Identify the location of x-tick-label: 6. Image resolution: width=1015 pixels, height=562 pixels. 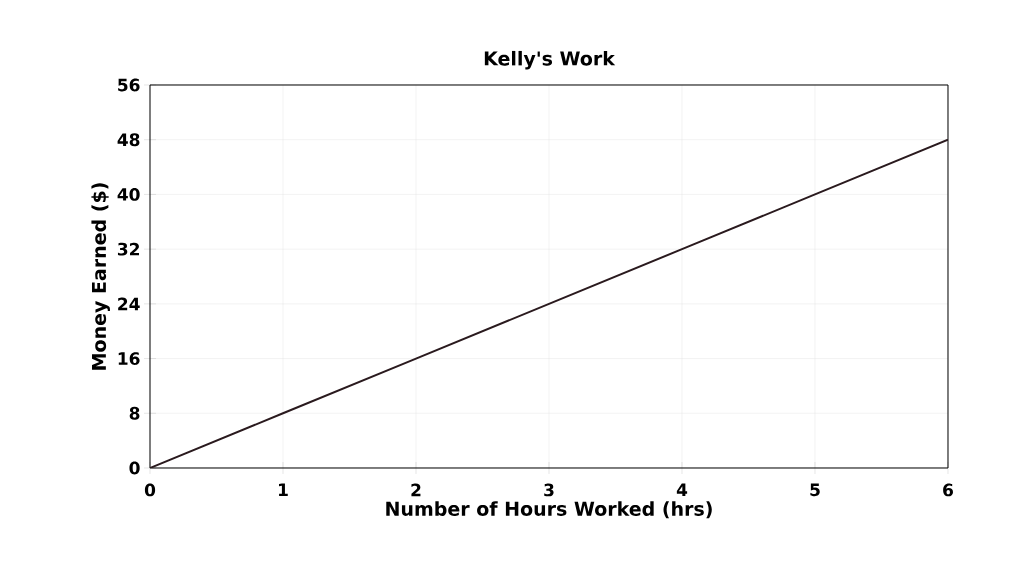
(948, 490).